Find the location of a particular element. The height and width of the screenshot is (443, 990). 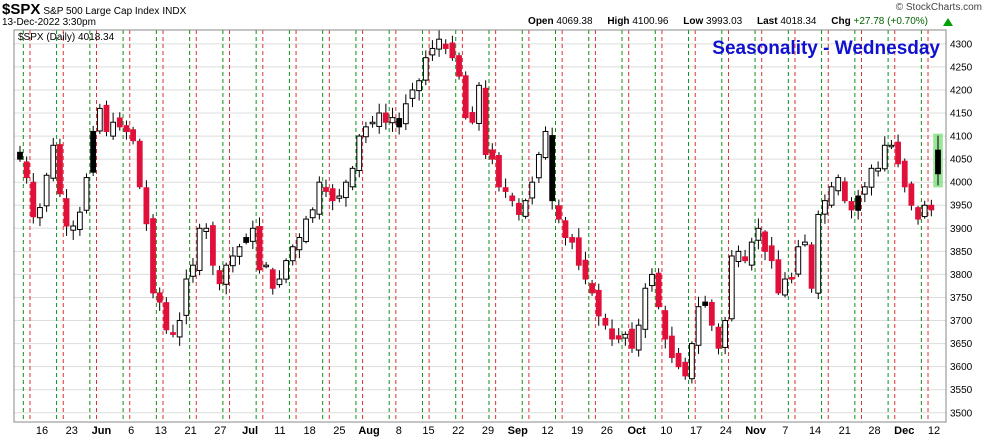

x-tick-label: 28 is located at coordinates (874, 431).